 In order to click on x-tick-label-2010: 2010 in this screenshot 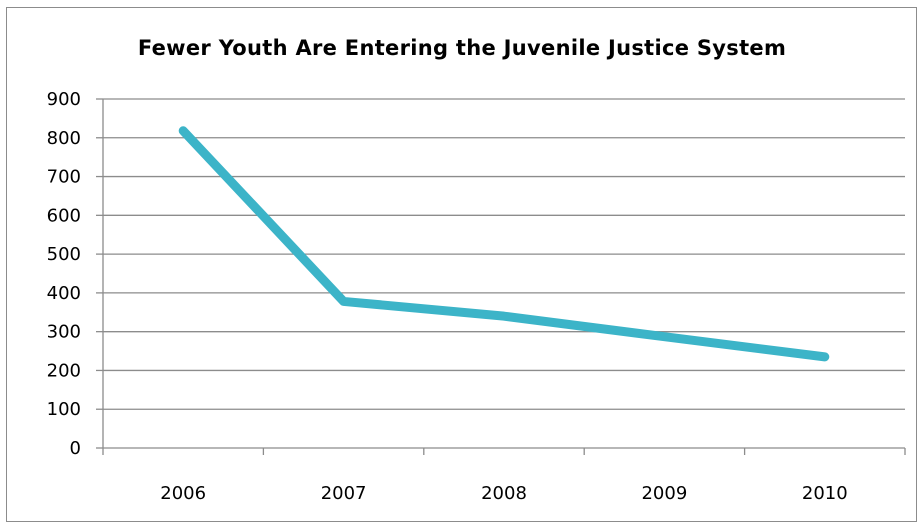, I will do `click(825, 493)`.